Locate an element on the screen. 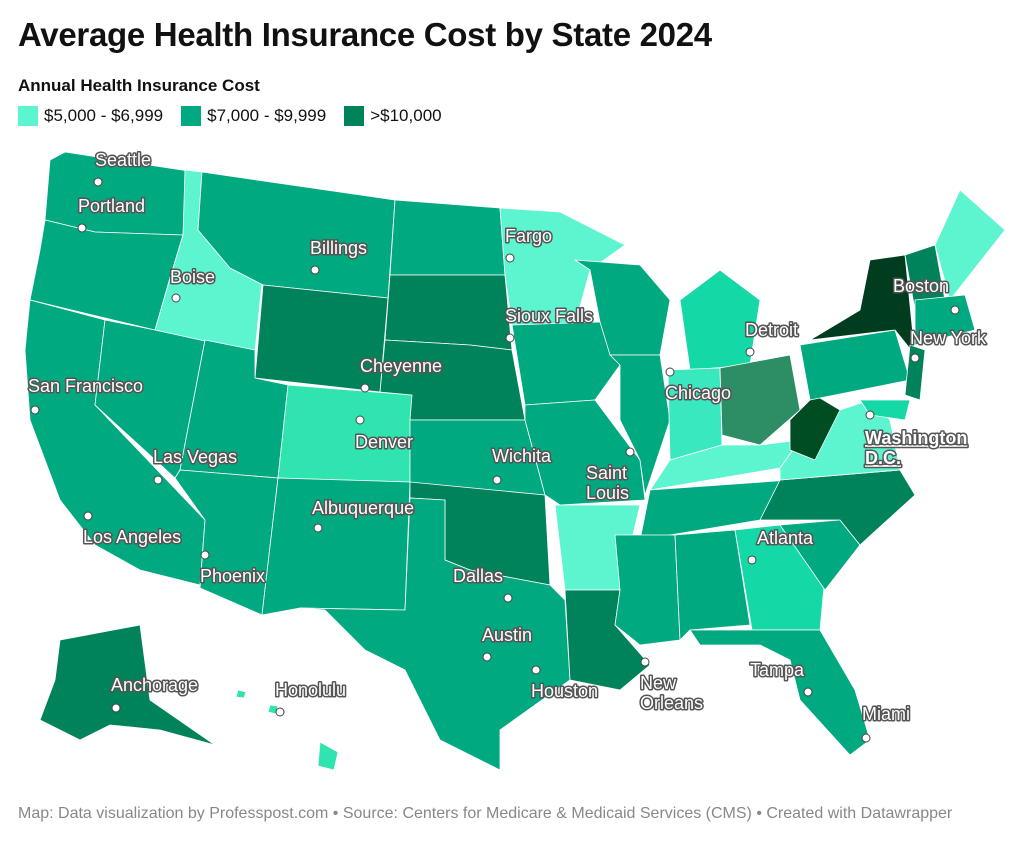  city-label: Chicago is located at coordinates (698, 393).